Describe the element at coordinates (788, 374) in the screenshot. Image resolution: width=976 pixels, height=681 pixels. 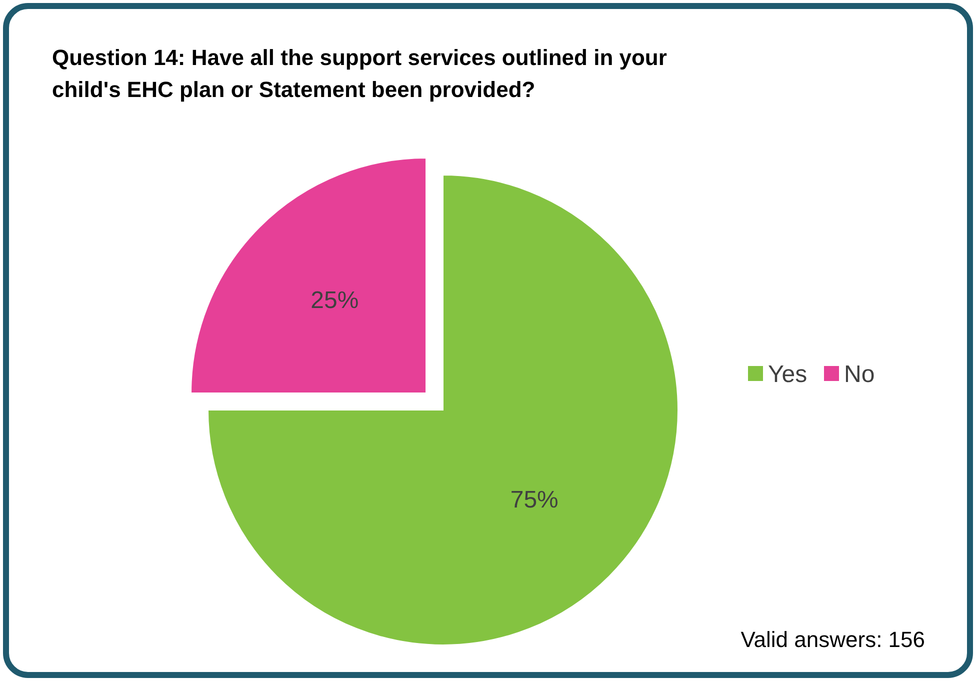
I see `legend-label: Yes` at that location.